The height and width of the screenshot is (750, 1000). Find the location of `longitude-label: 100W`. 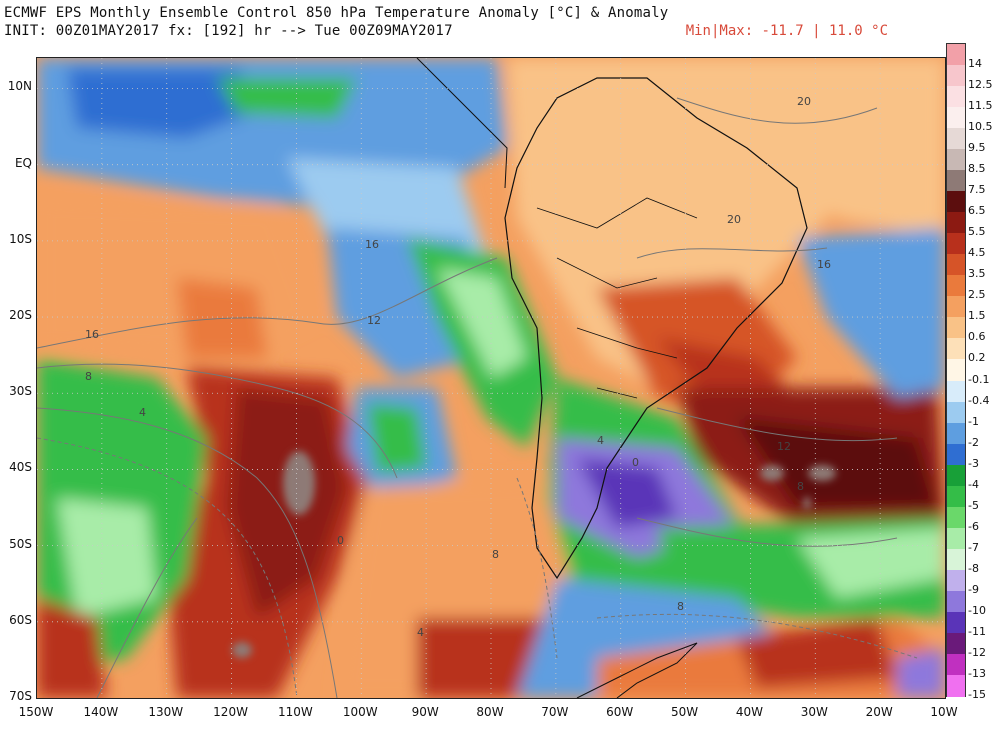

longitude-label: 100W is located at coordinates (360, 712).